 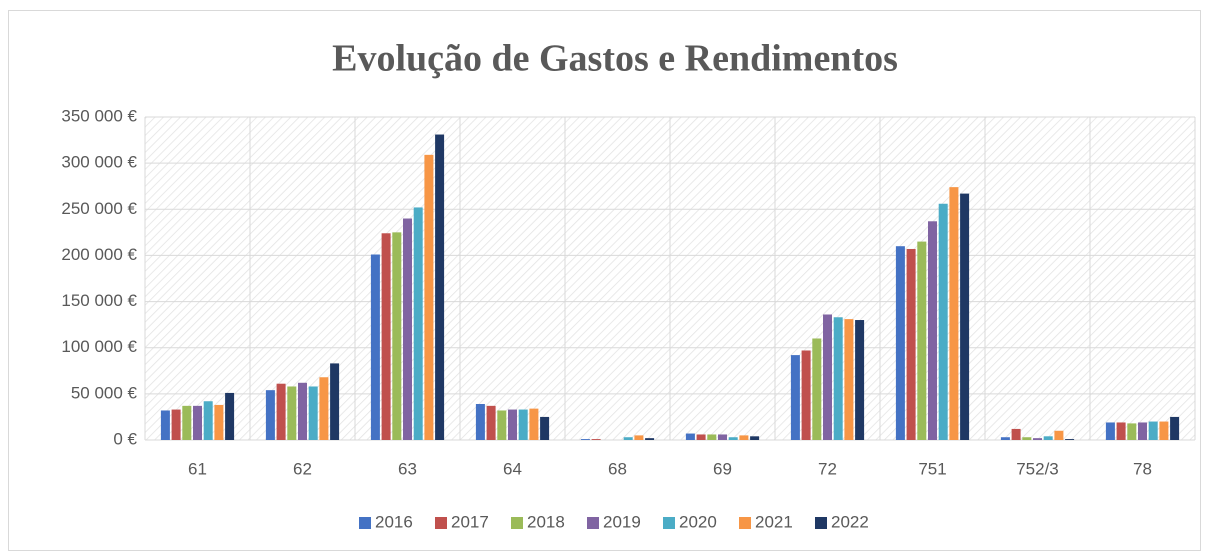 What do you see at coordinates (622, 521) in the screenshot?
I see `legend-label: 2019` at bounding box center [622, 521].